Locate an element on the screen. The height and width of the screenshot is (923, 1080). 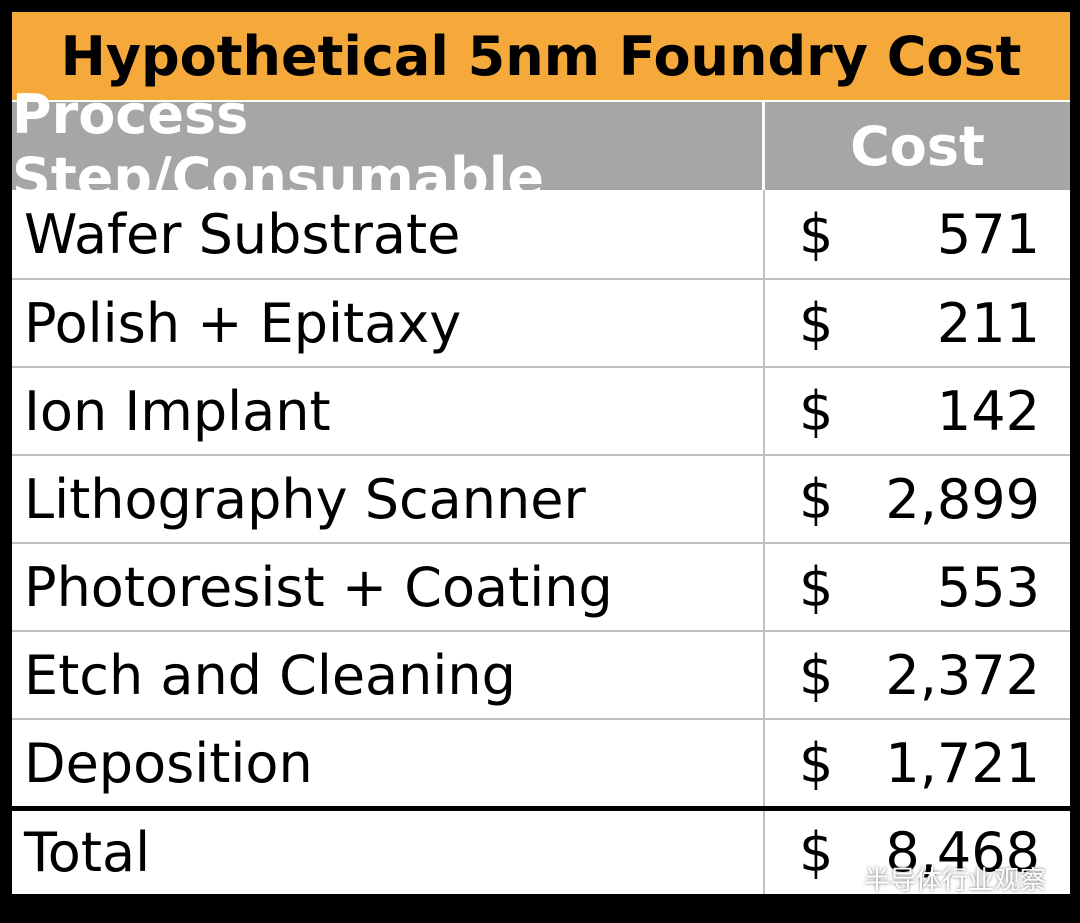
total-cost-cell: $ 8,468 is located at coordinates (917, 852).